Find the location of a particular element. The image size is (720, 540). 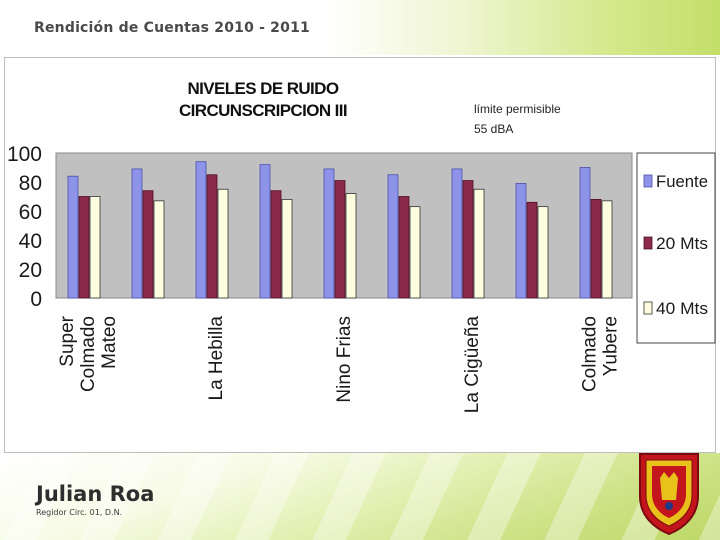

legend-label: 40 Mts is located at coordinates (682, 308).